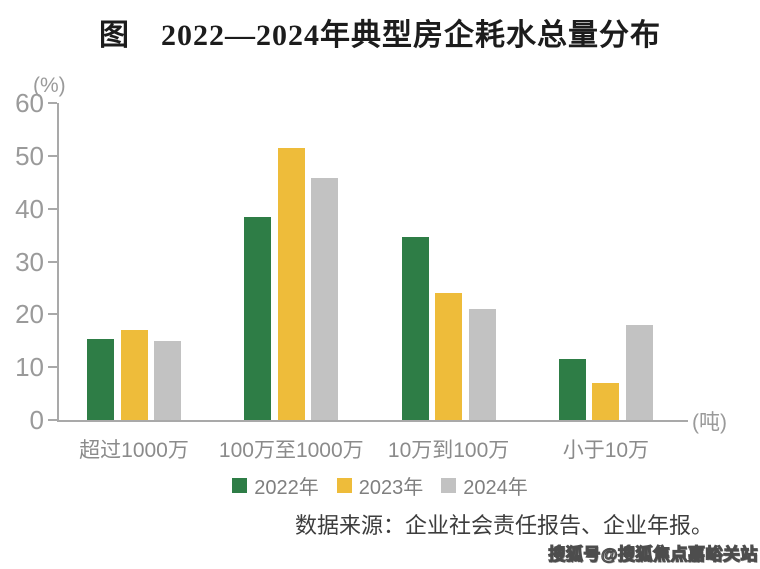 The height and width of the screenshot is (569, 760). I want to click on x-category-label: 小于10万, so click(606, 450).